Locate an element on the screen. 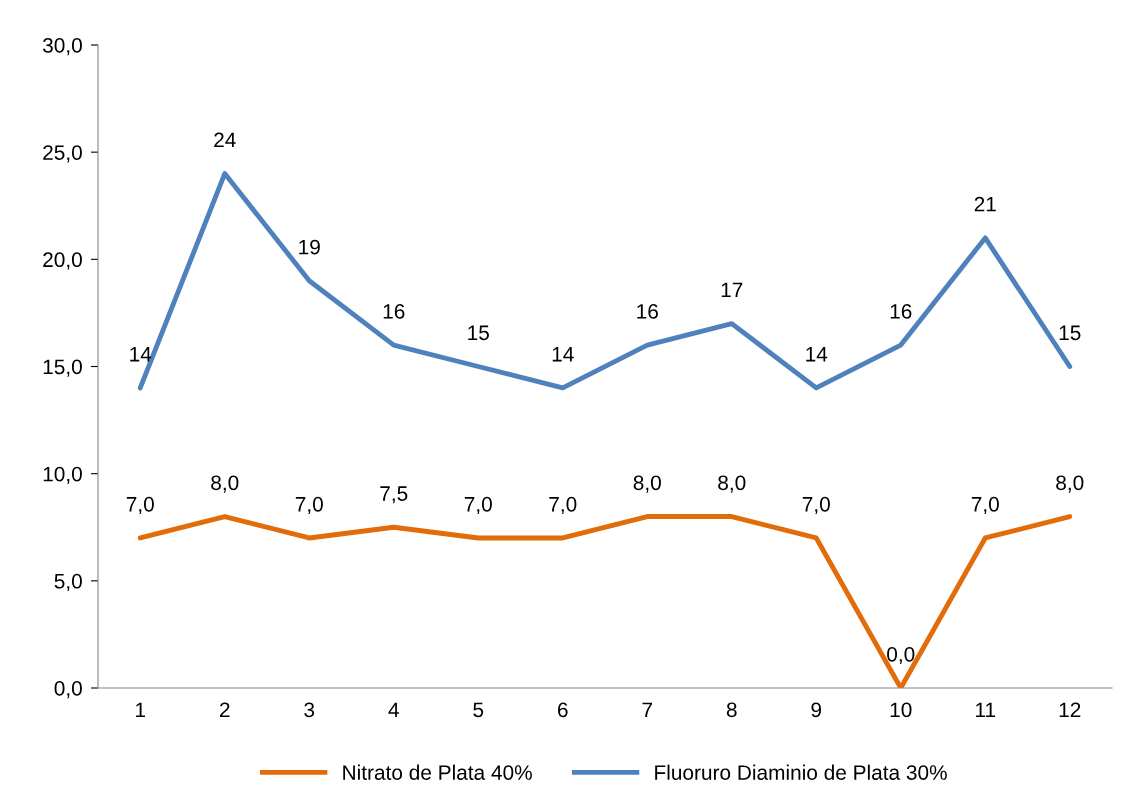 This screenshot has width=1128, height=811. legend-label: Fluoruro Diaminio de Plata 30% is located at coordinates (801, 772).